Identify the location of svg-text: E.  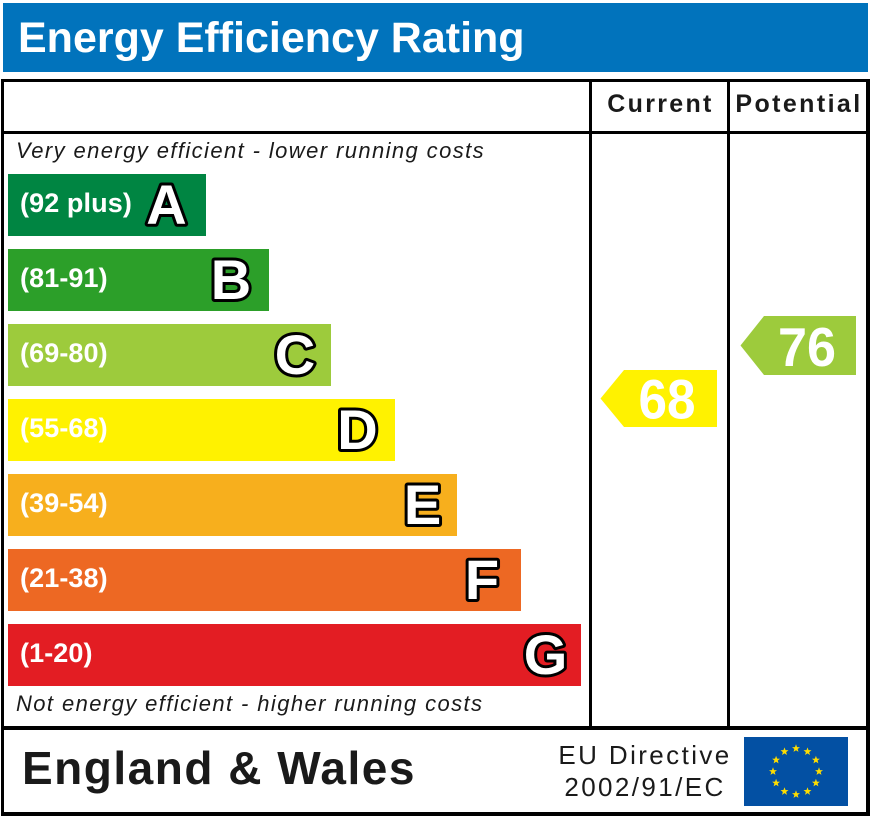
(422, 504).